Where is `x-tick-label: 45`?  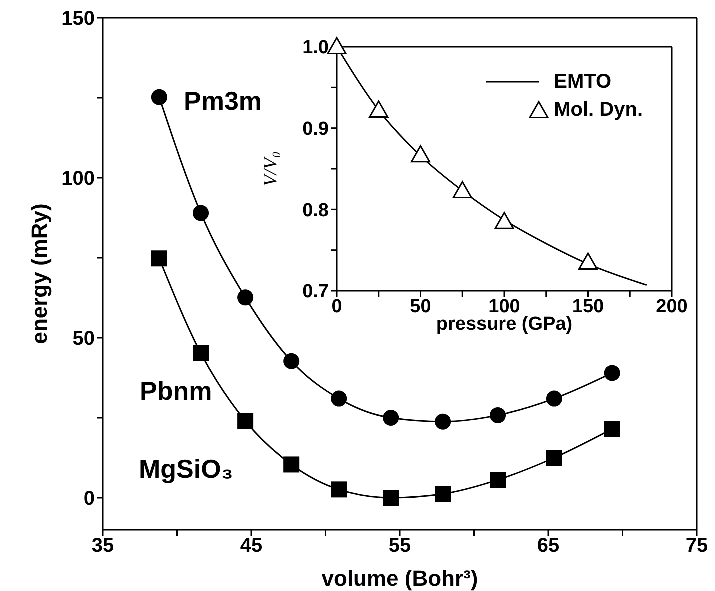 x-tick-label: 45 is located at coordinates (251, 546).